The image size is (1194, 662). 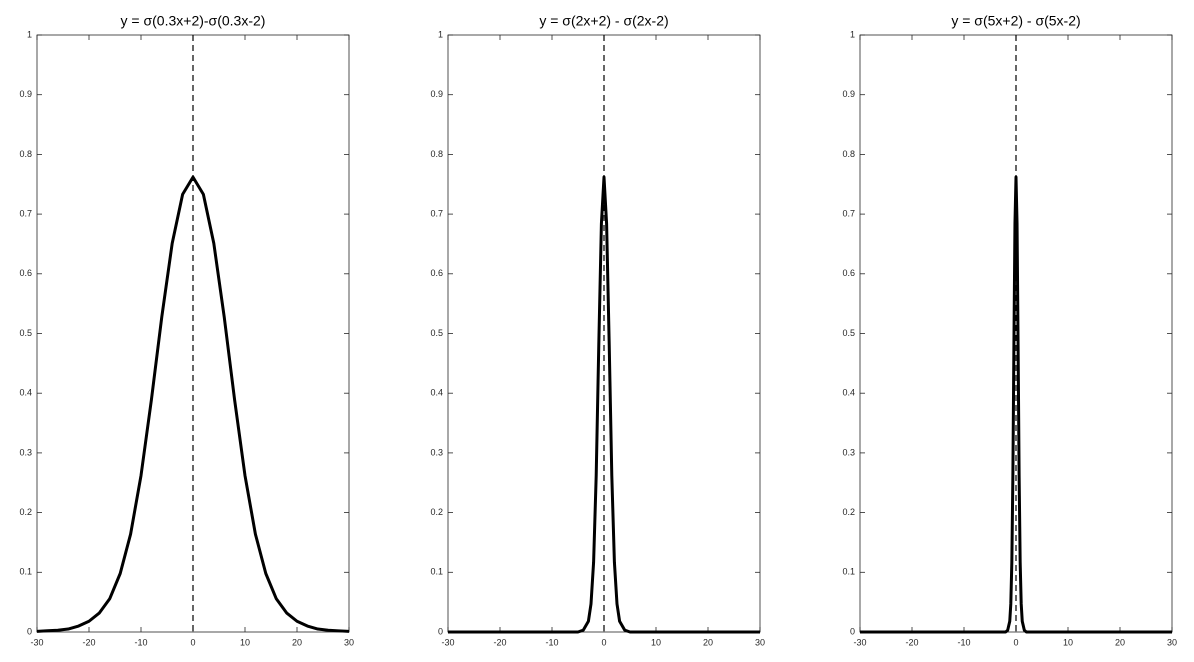 What do you see at coordinates (603, 21) in the screenshot?
I see `chart-title: y = σ(2x+2) - σ(2x-2)` at bounding box center [603, 21].